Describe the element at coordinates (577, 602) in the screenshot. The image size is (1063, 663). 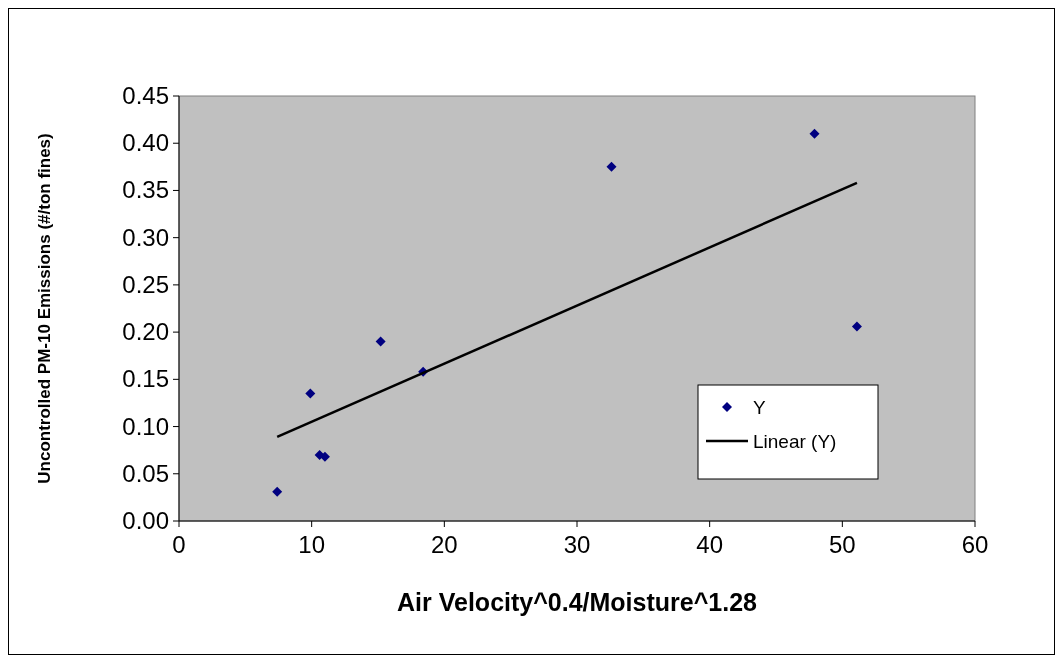
I see `x-axis-title: Air Velocity^0.4/Moisture^1.28` at that location.